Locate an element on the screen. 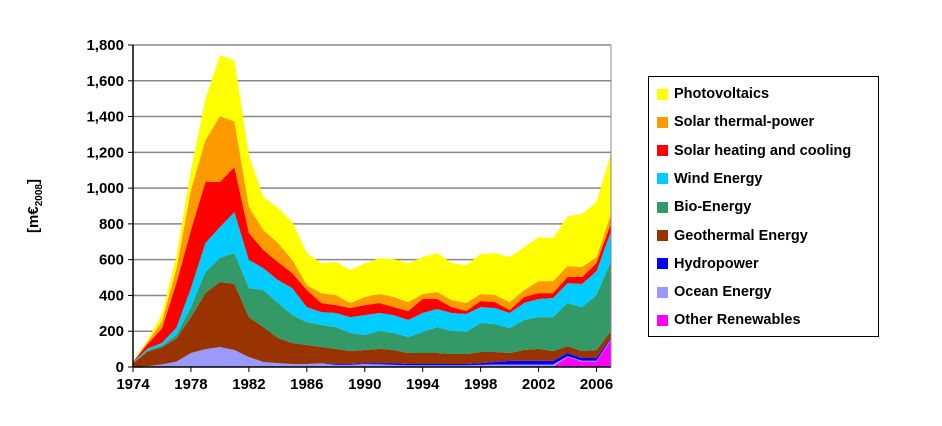 This screenshot has width=942, height=426. y-axis-label-main: [m€ is located at coordinates (33, 219).